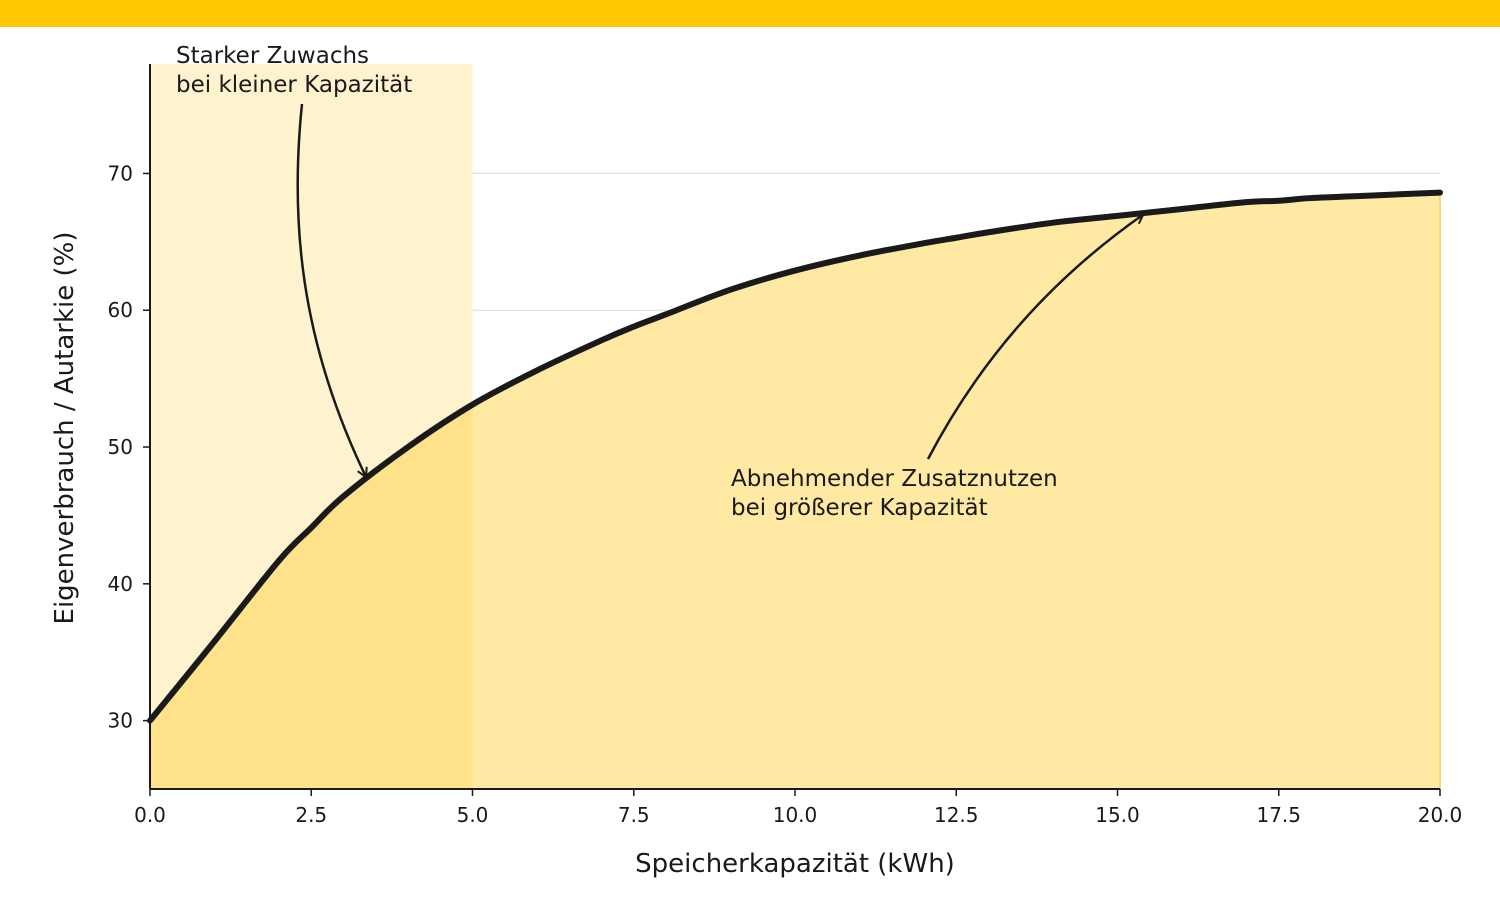 The width and height of the screenshot is (1500, 917). Describe the element at coordinates (795, 815) in the screenshot. I see `x-tick-label: 10.0` at that location.